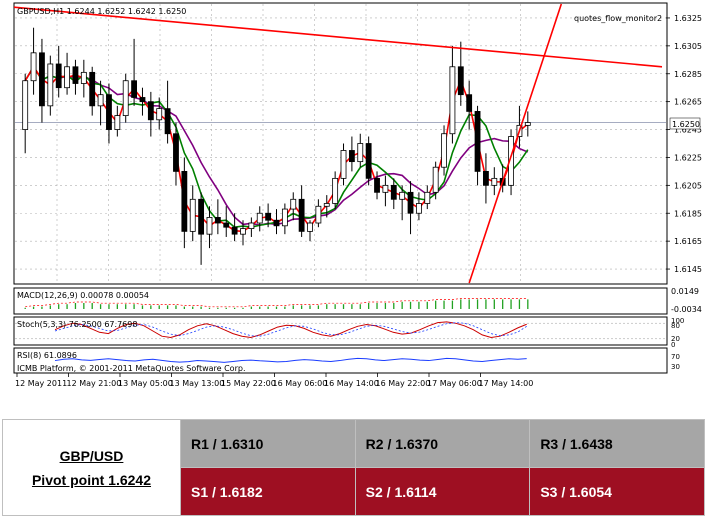  Describe the element at coordinates (677, 321) in the screenshot. I see `stoch-tick-label: 100` at that location.